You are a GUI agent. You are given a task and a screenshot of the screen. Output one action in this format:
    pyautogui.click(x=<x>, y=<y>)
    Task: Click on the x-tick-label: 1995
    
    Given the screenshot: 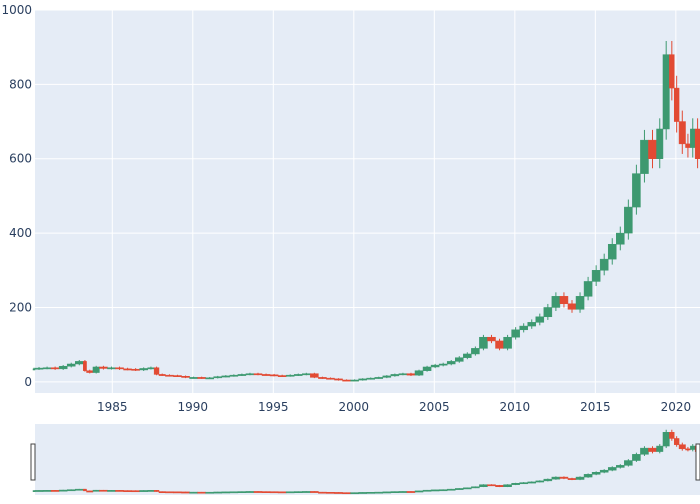 What is the action you would take?
    pyautogui.click(x=273, y=407)
    